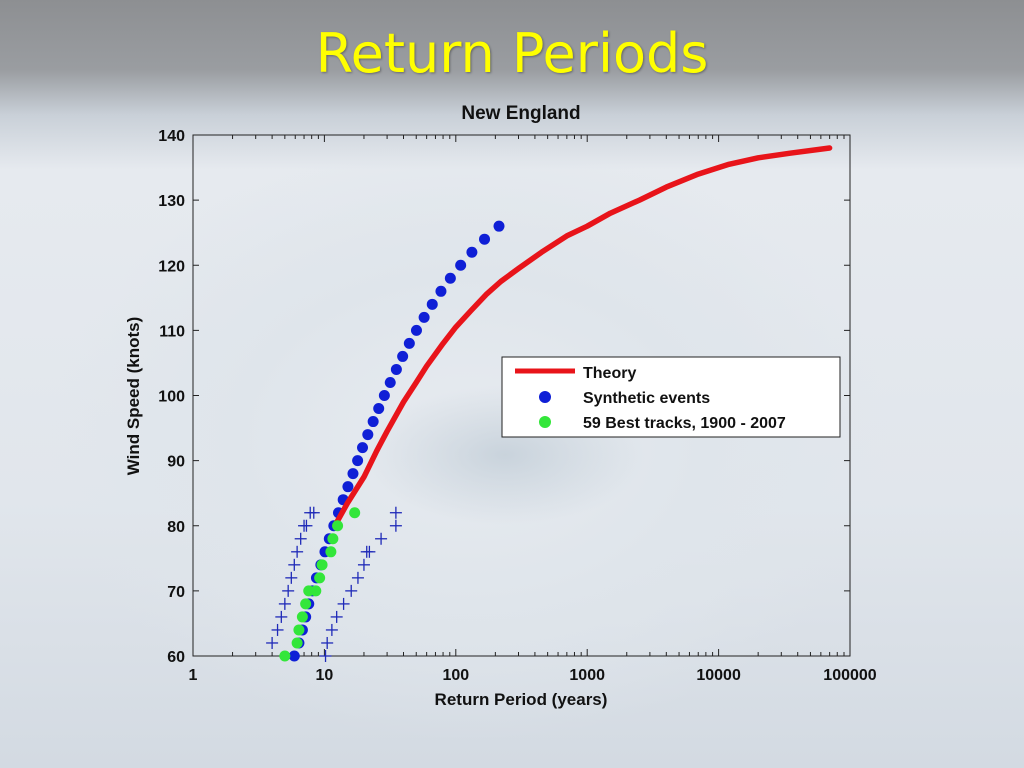 This screenshot has height=768, width=1024. What do you see at coordinates (545, 397) in the screenshot?
I see `legend-synthetic-swatch` at bounding box center [545, 397].